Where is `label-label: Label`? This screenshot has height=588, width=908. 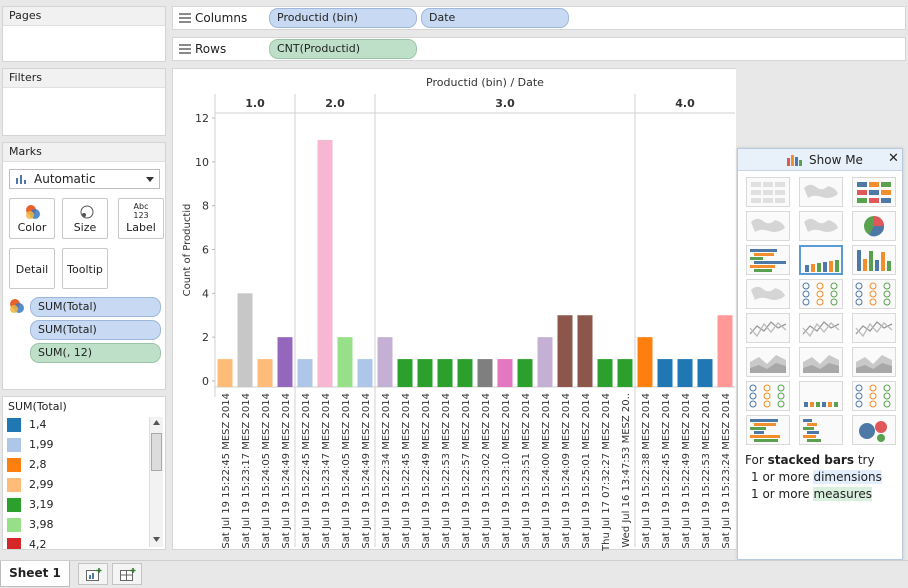
label-label: Label is located at coordinates (141, 227).